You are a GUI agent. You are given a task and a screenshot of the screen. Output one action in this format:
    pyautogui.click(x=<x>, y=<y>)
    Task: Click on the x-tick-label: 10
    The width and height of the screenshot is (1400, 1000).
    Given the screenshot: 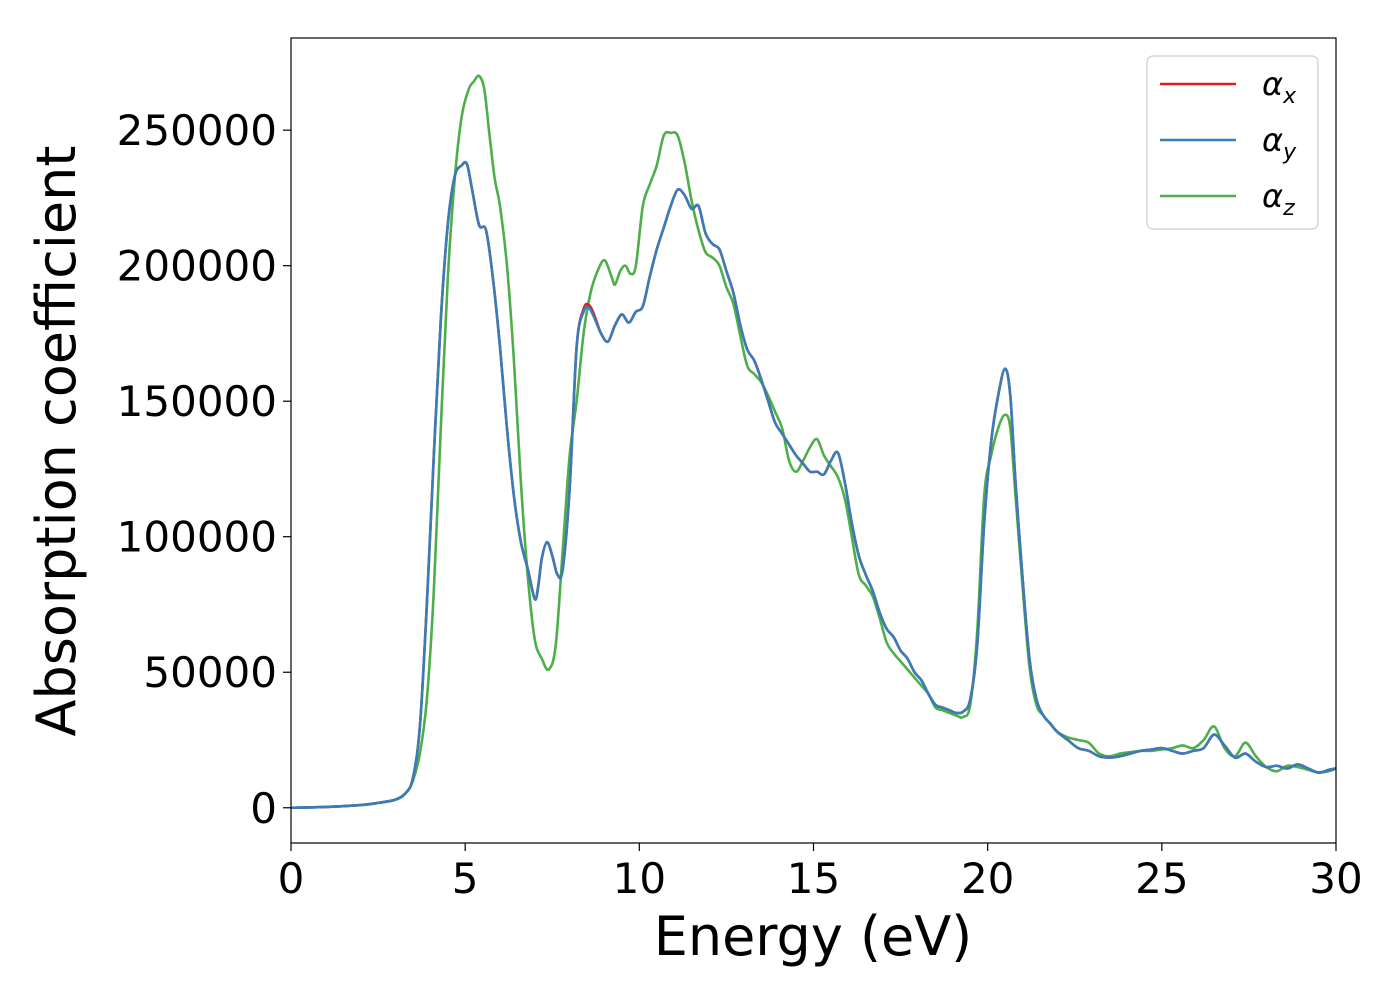 What is the action you would take?
    pyautogui.click(x=639, y=878)
    